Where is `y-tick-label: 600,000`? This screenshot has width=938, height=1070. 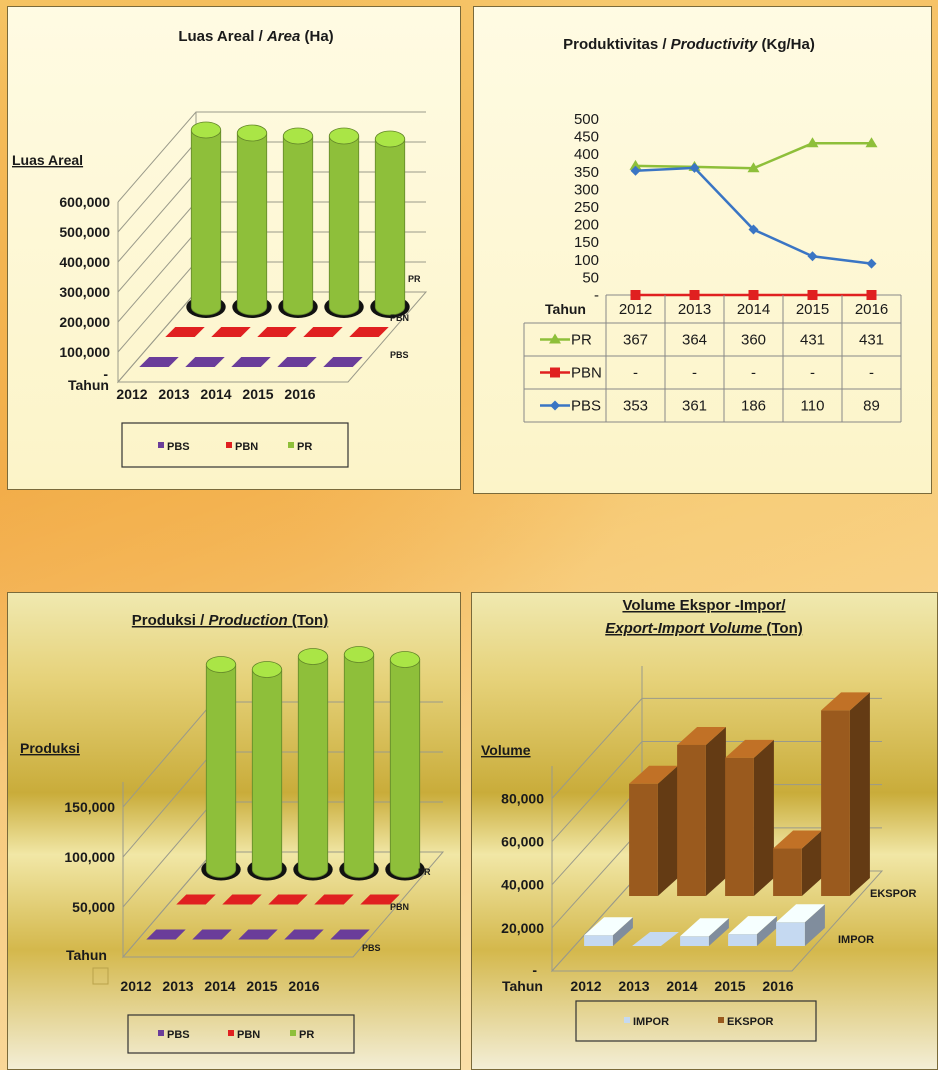 y-tick-label: 600,000 is located at coordinates (84, 202).